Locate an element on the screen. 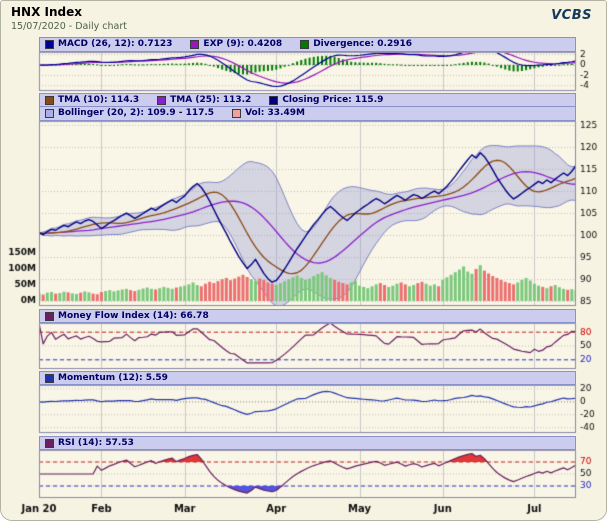  legend-item: TMA (10): 114.3 is located at coordinates (92, 99).